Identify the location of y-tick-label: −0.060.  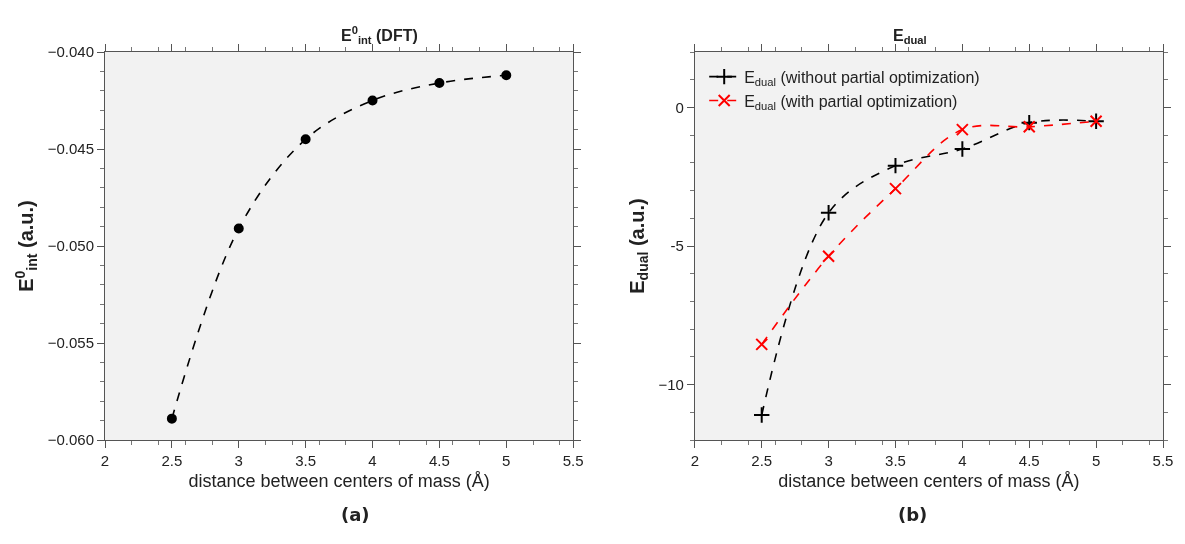
(70, 440).